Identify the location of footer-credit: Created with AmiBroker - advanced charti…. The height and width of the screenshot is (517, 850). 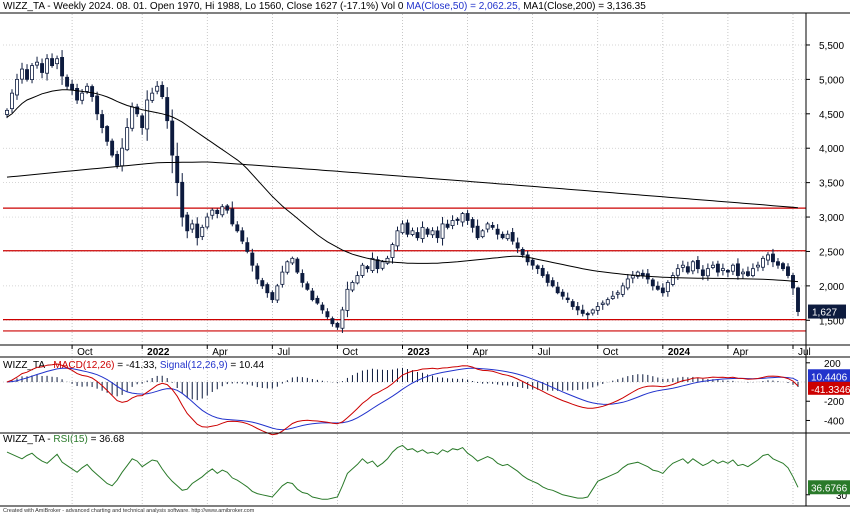
(129, 511).